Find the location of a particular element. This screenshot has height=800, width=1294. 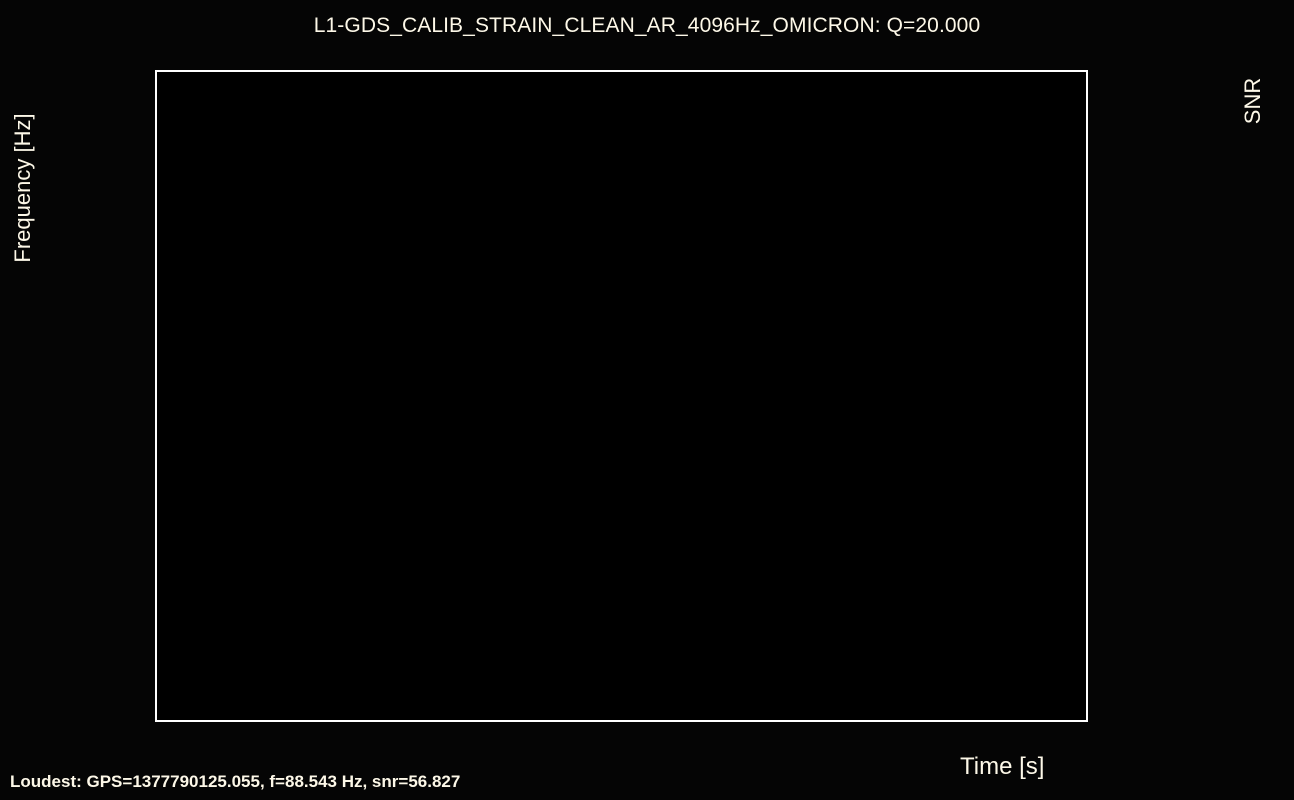

colorbar-title: SNR is located at coordinates (1252, 101).